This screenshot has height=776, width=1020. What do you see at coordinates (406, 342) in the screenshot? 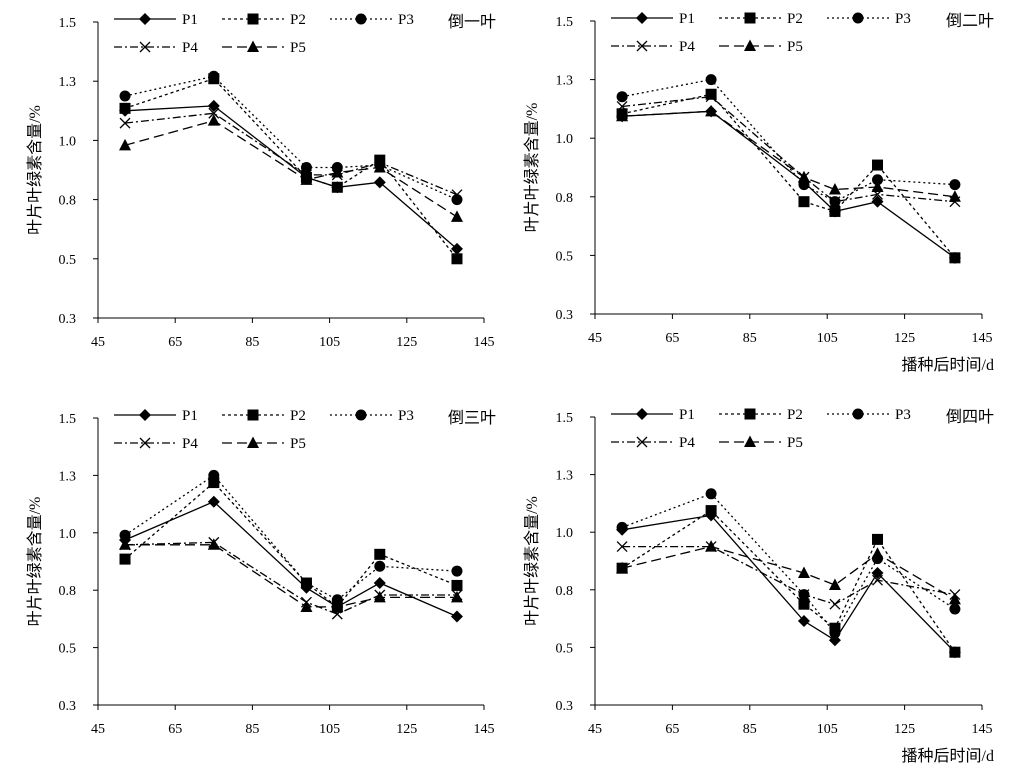
I see `x-tick-label: 125` at bounding box center [406, 342].